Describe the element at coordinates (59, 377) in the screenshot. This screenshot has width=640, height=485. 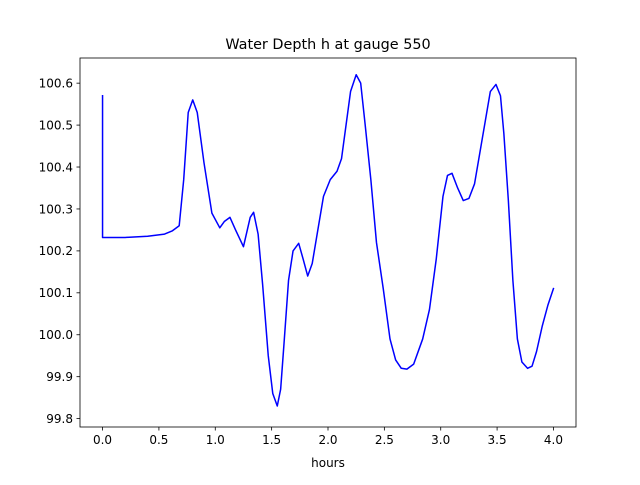
I see `y-tick-label: 99.9` at that location.